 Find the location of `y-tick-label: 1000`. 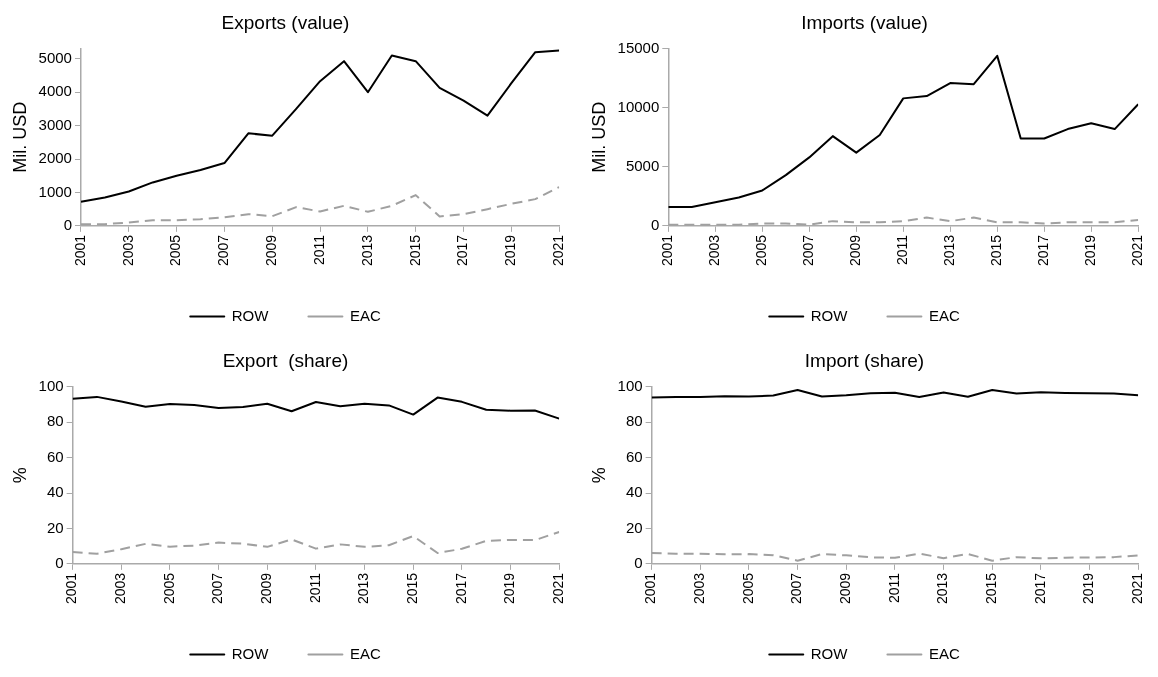

y-tick-label: 1000 is located at coordinates (55, 191).